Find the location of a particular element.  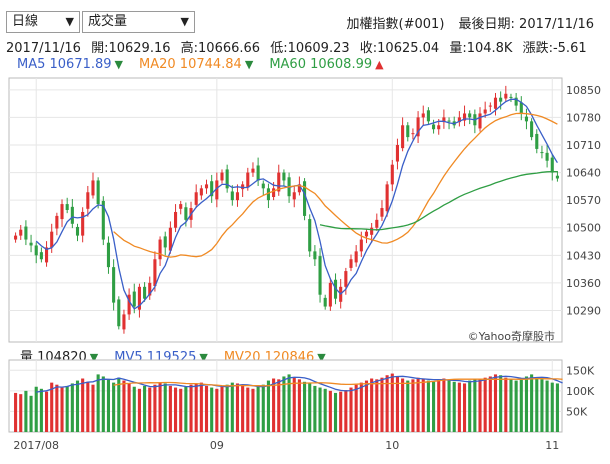

price-tick-label: 10500 is located at coordinates (583, 228).